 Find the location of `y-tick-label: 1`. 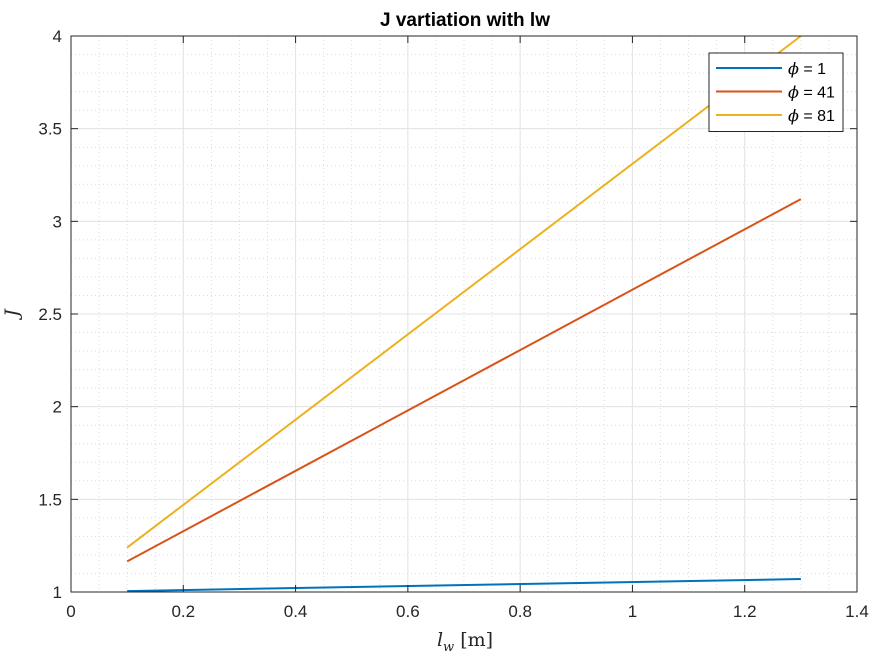

y-tick-label: 1 is located at coordinates (57, 592).